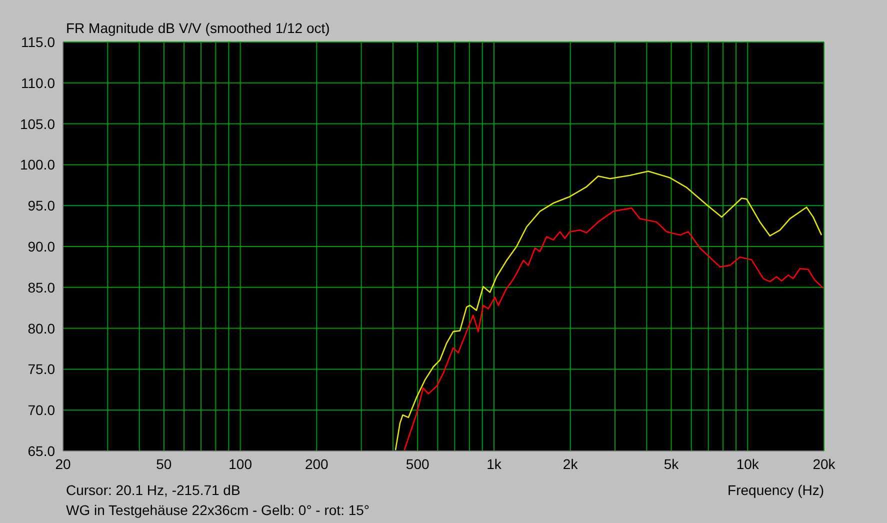 Image resolution: width=887 pixels, height=523 pixels. I want to click on y-tick-label: 65.0, so click(42, 450).